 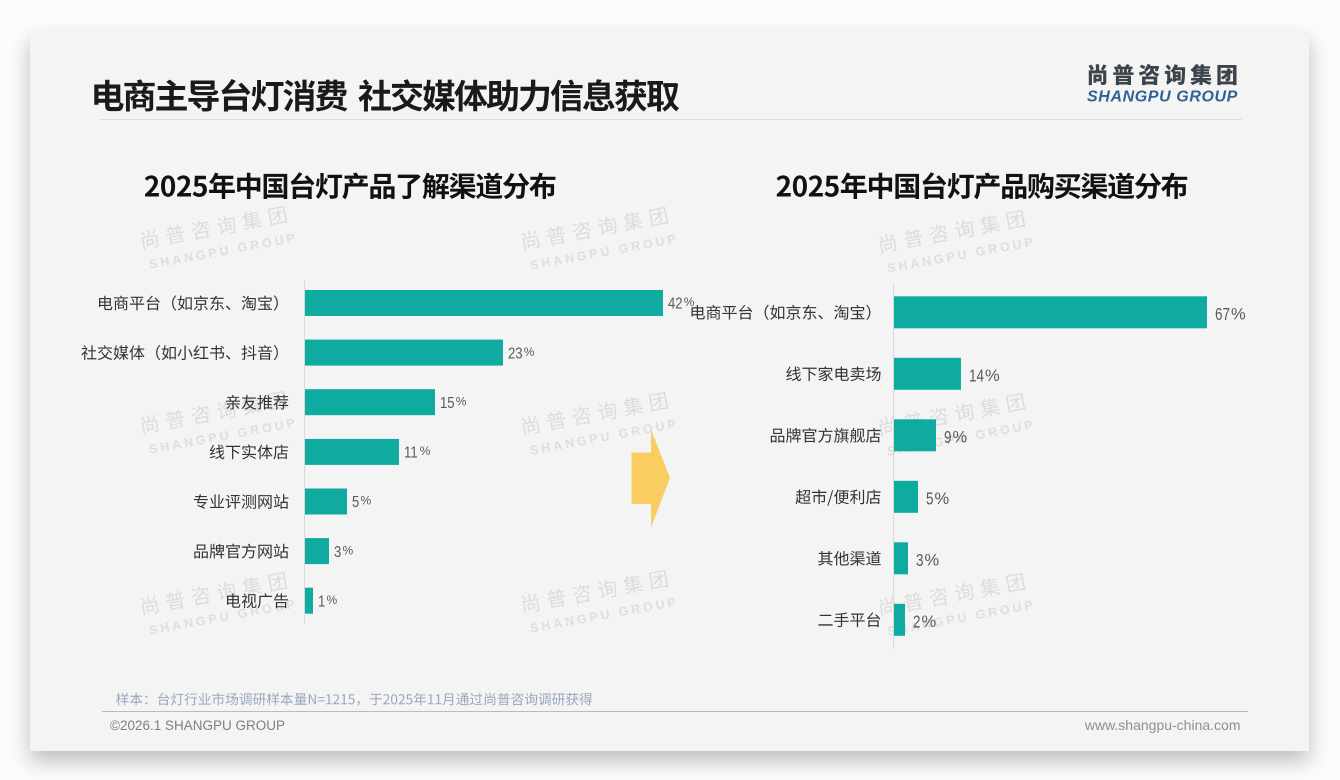 I want to click on svg-text: ©2026.1 SHANGPU GROUP, so click(x=197, y=725).